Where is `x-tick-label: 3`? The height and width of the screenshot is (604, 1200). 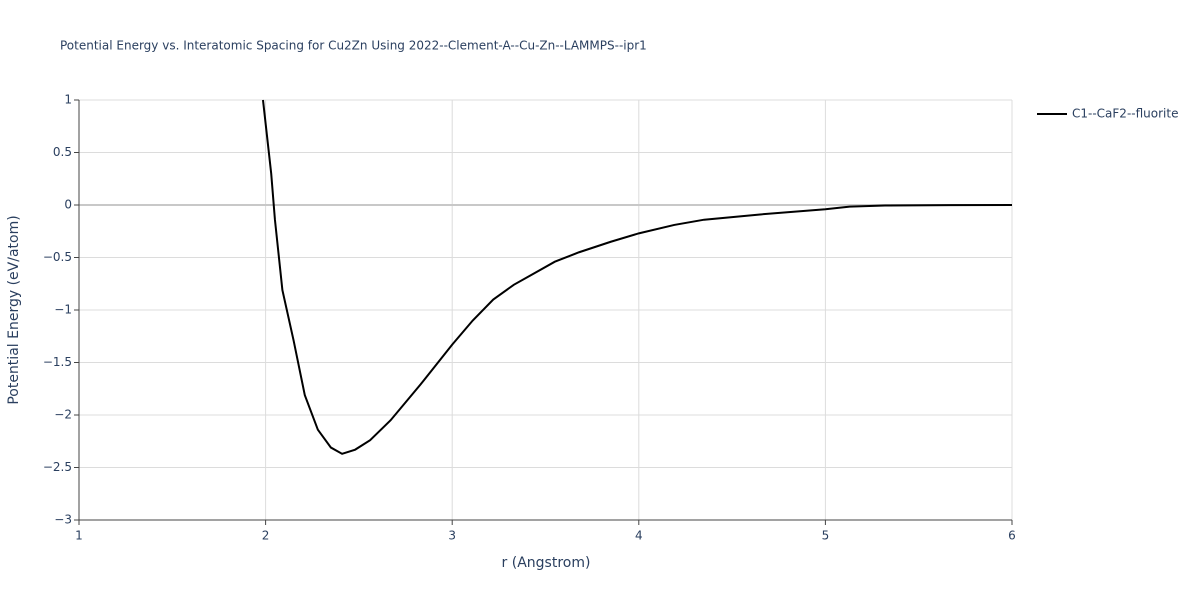
x-tick-label: 3 is located at coordinates (452, 536).